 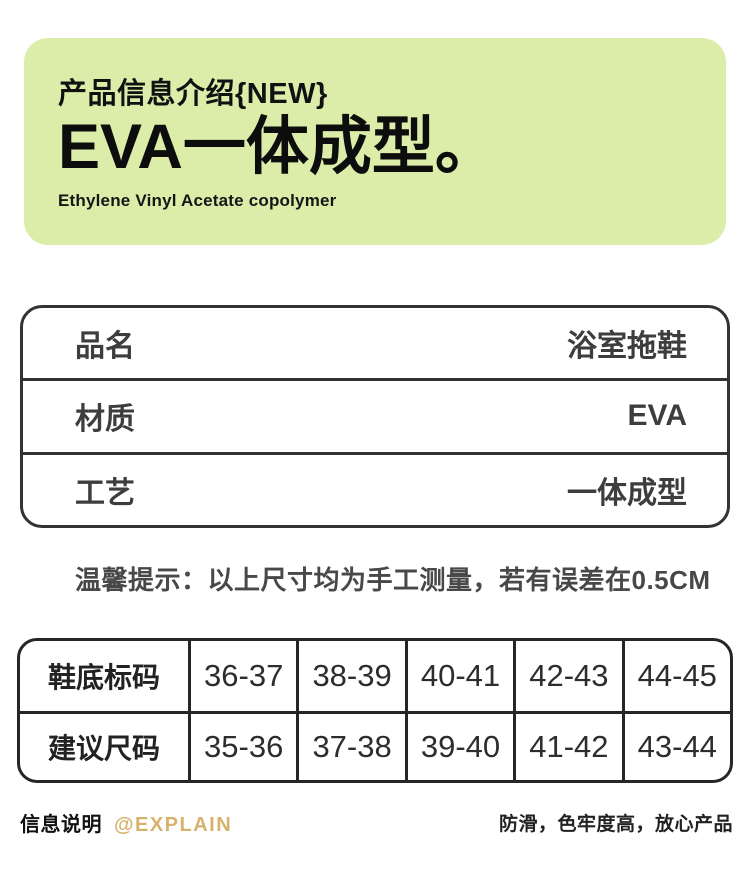 What do you see at coordinates (193, 94) in the screenshot?
I see `hero-eyebrow: 产品信息介绍{NEW}` at bounding box center [193, 94].